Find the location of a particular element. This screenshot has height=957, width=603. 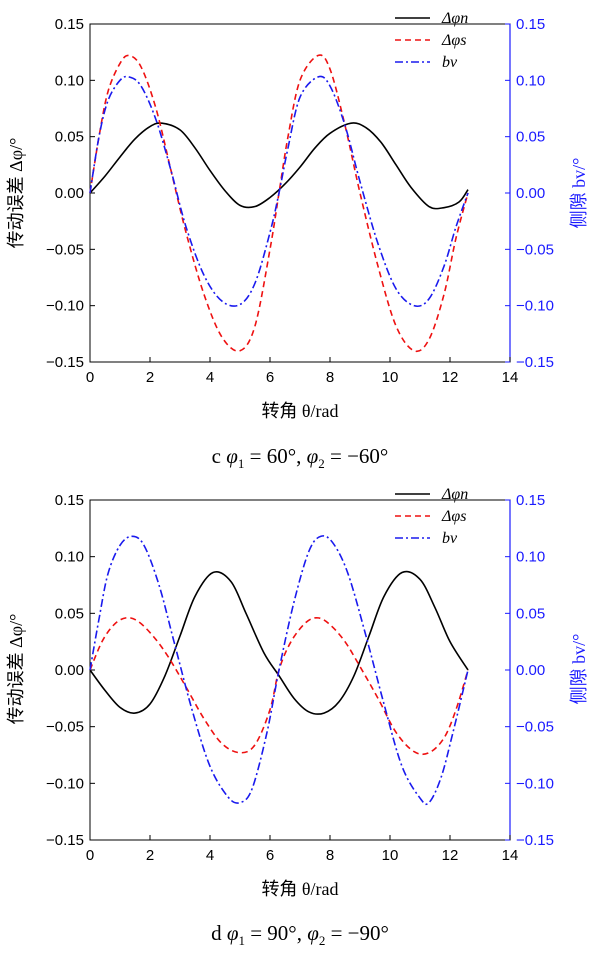

panel-letter: c is located at coordinates (216, 456).